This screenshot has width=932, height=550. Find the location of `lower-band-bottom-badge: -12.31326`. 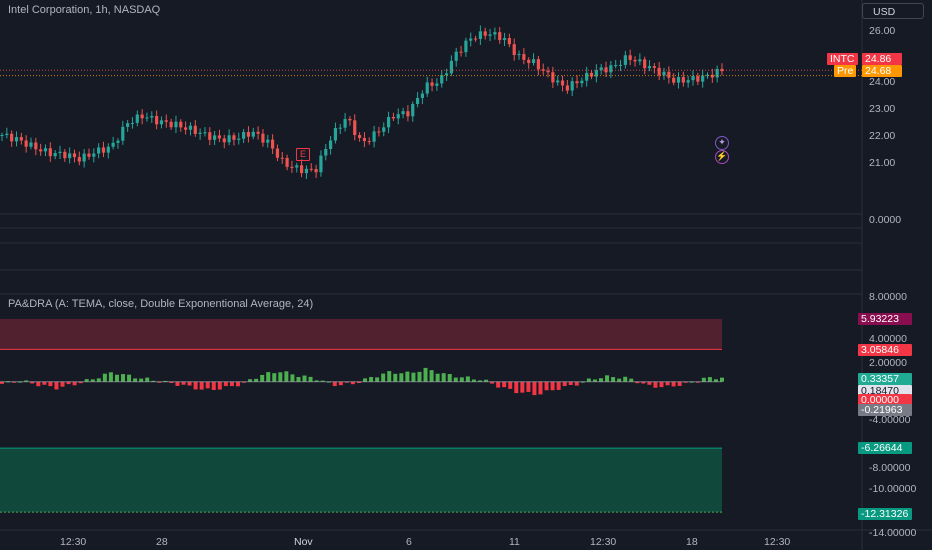

lower-band-bottom-badge: -12.31326 is located at coordinates (885, 514).